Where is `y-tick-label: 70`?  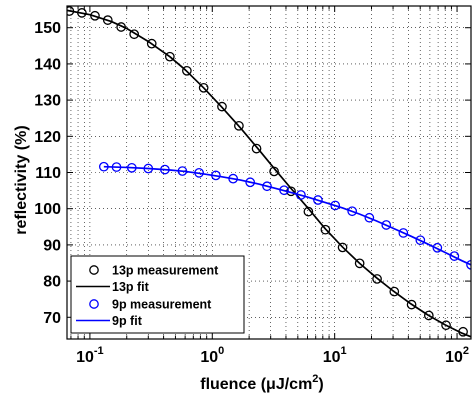
y-tick-label: 70 is located at coordinates (52, 318).